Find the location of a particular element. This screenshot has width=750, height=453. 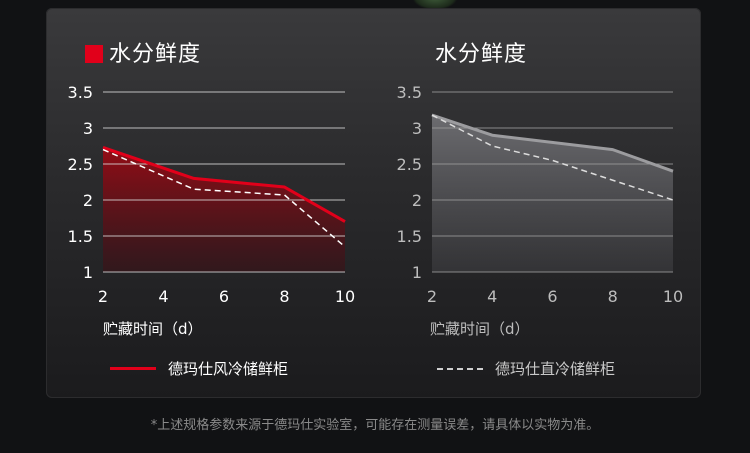

legend-dashed-line is located at coordinates (460, 369).